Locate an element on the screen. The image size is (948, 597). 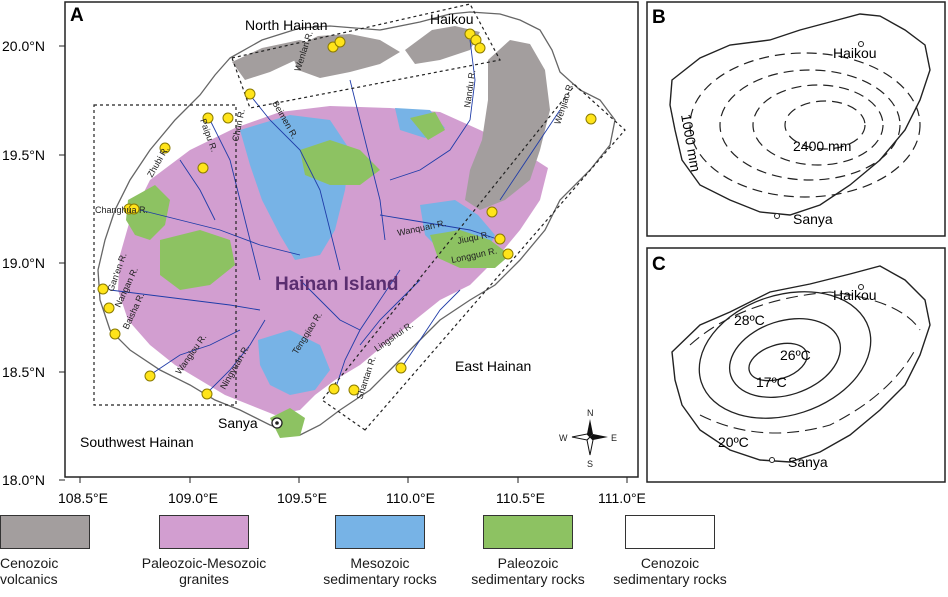
panel-a-label: A is located at coordinates (77, 15).